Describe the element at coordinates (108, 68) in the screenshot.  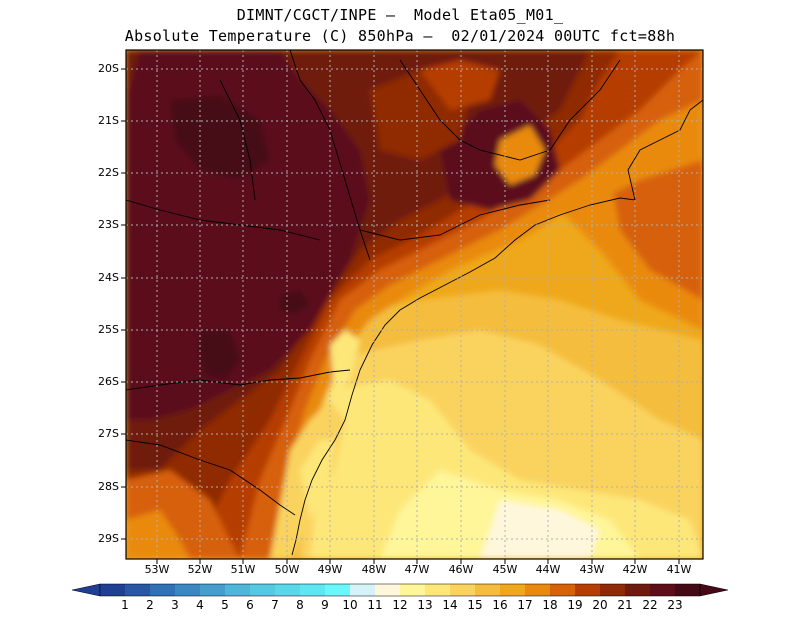
I see `lat-label: 20S` at that location.